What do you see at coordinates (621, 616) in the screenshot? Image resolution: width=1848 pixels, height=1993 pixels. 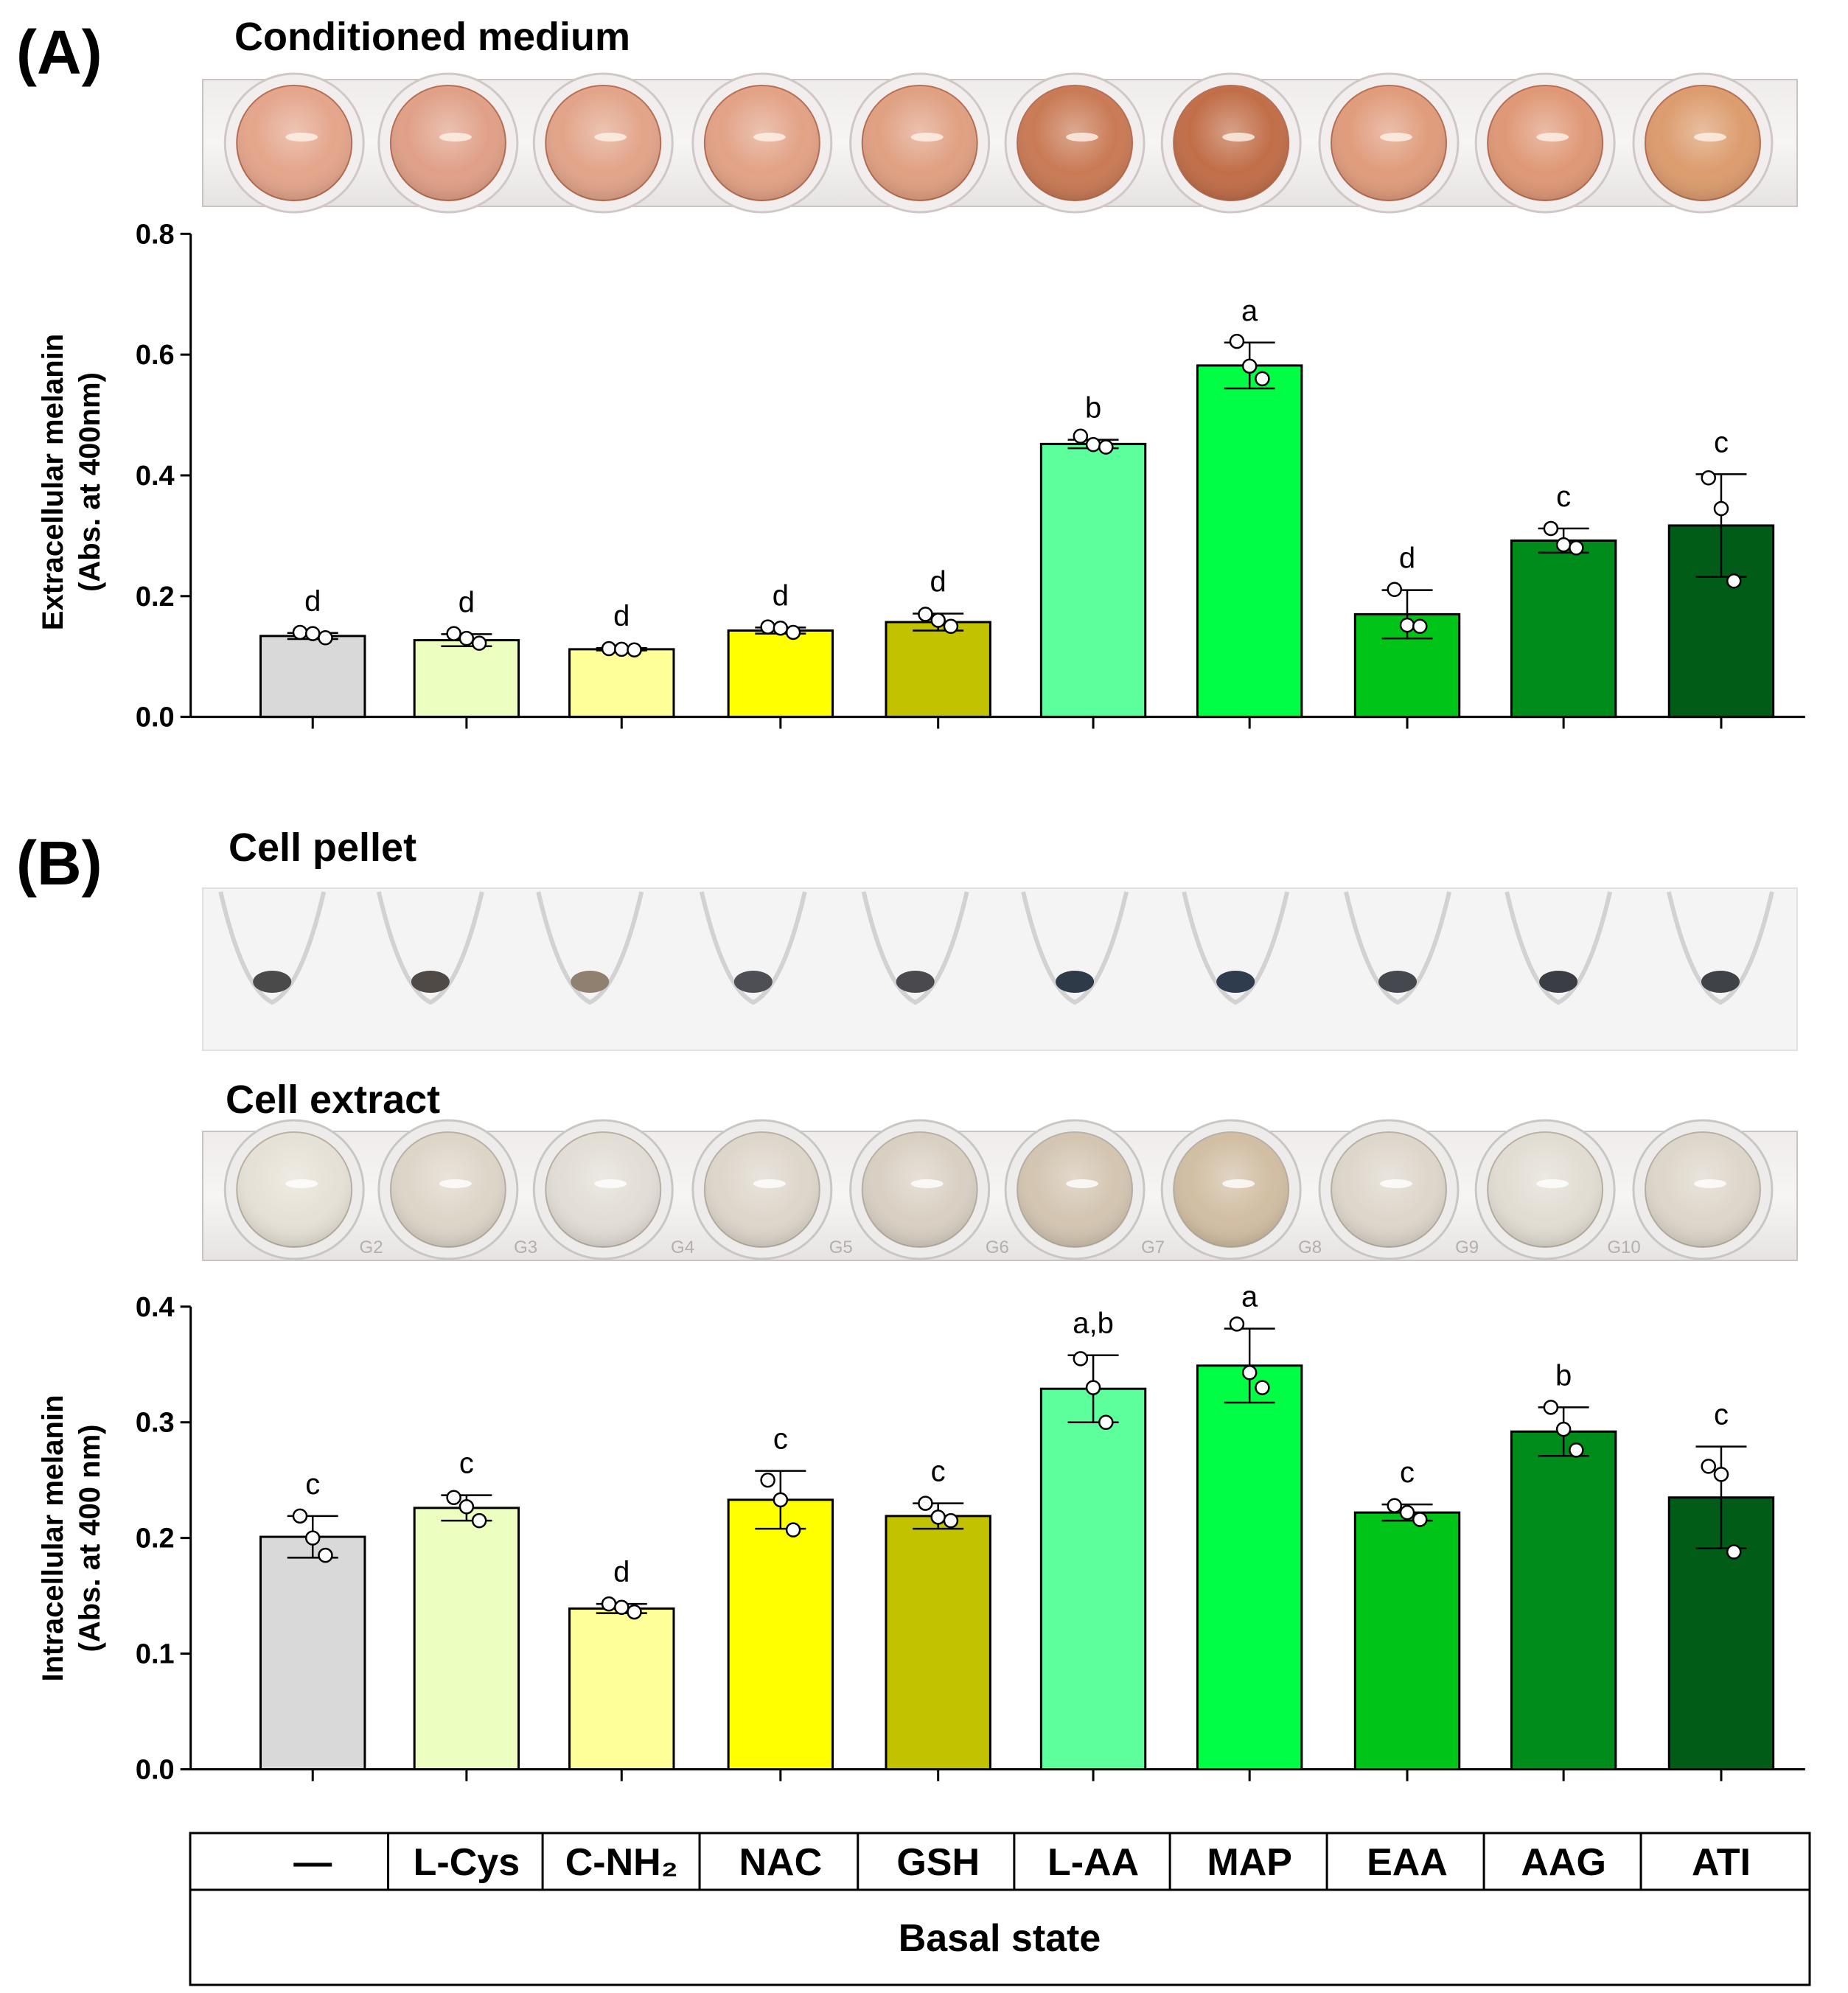 I see `chart-a-sig-label-2: d` at bounding box center [621, 616].